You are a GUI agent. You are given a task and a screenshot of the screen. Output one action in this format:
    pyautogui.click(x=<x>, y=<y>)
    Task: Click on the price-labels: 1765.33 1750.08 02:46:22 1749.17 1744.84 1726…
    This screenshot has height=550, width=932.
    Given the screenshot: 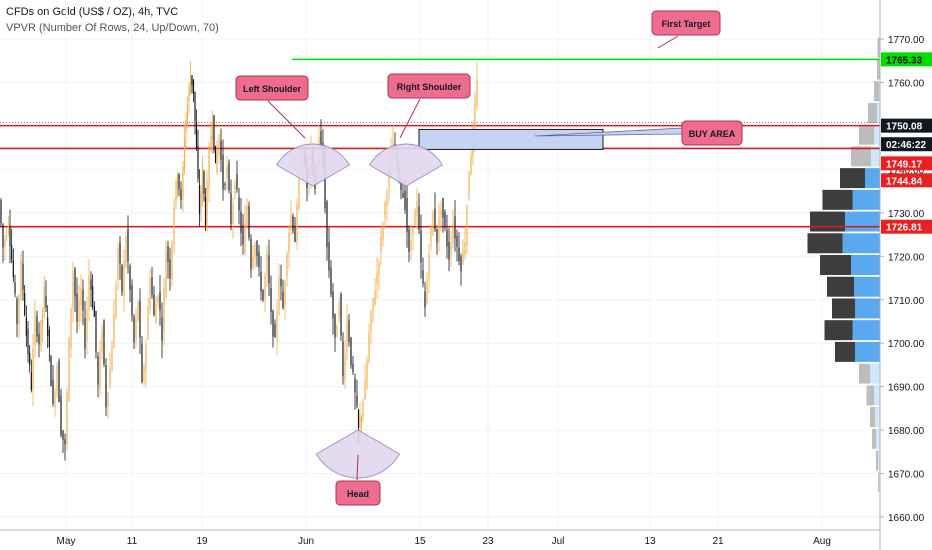 What is the action you would take?
    pyautogui.click(x=906, y=143)
    